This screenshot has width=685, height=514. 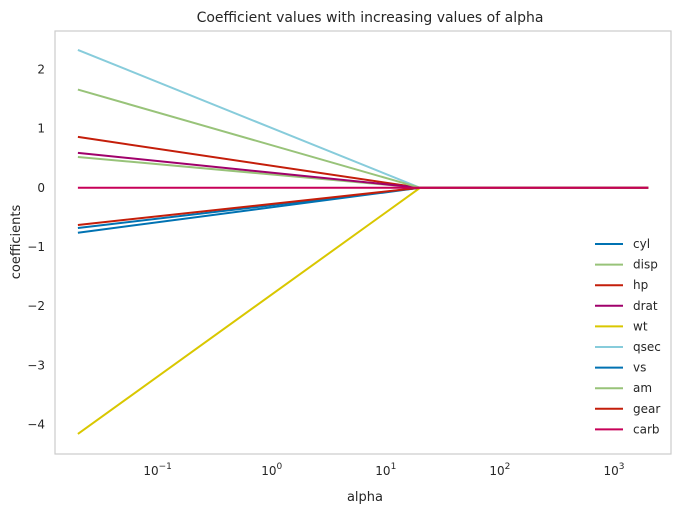 What do you see at coordinates (621, 326) in the screenshot?
I see `legend-item-wt: wt` at bounding box center [621, 326].